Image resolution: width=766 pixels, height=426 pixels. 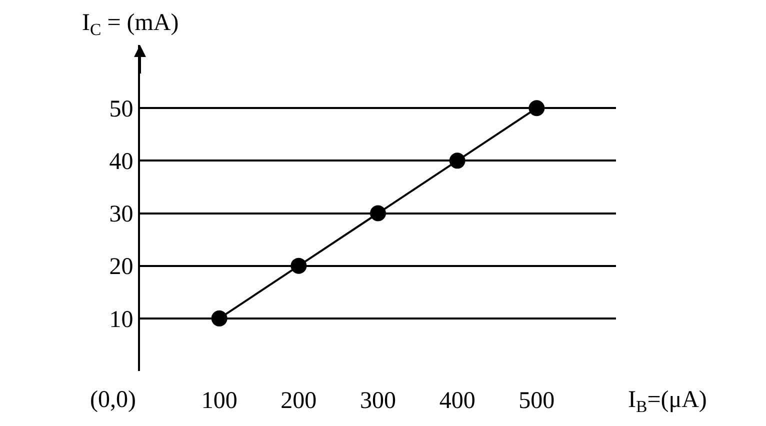 I want to click on x-tick-label: 100, so click(x=219, y=401).